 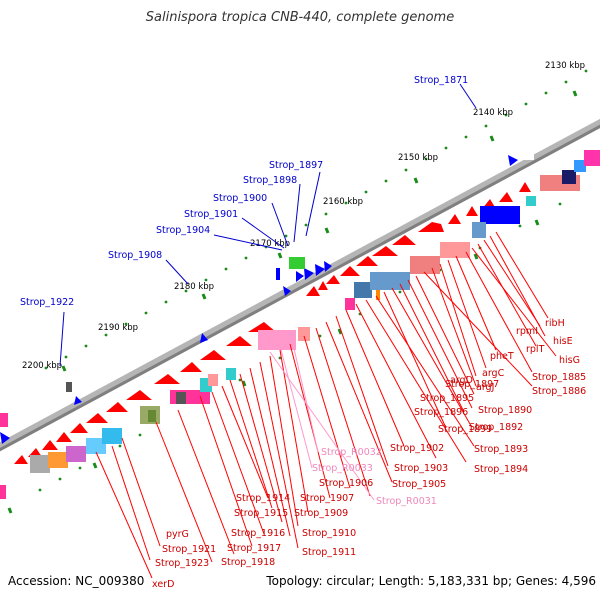 I want to click on scale-label: 2170 kbp, so click(x=270, y=244).